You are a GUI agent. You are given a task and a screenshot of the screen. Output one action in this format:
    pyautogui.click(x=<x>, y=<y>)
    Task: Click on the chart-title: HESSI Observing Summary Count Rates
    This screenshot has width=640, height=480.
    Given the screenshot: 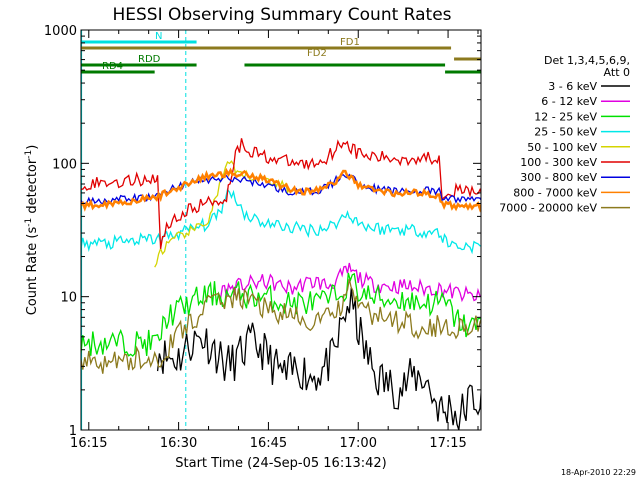 What is the action you would take?
    pyautogui.click(x=281, y=15)
    